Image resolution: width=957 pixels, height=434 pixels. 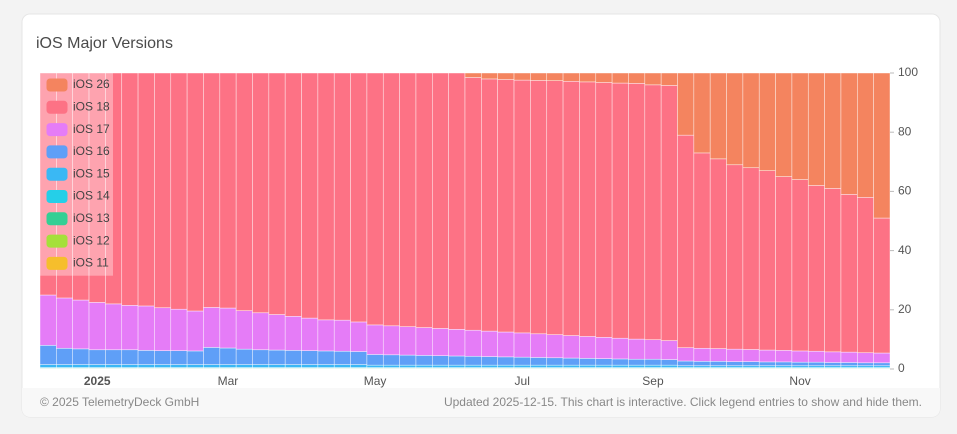 What do you see at coordinates (78, 218) in the screenshot?
I see `legend-item: iOS 13` at bounding box center [78, 218].